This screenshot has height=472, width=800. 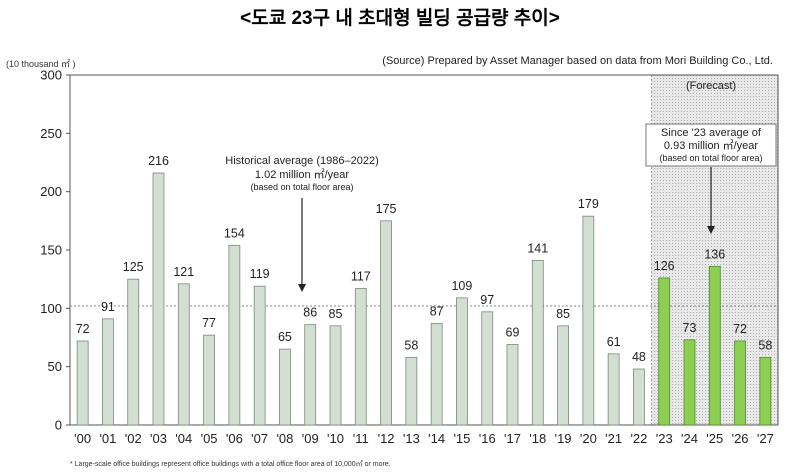 What do you see at coordinates (689, 438) in the screenshot?
I see `x-tick-label: '24` at bounding box center [689, 438].